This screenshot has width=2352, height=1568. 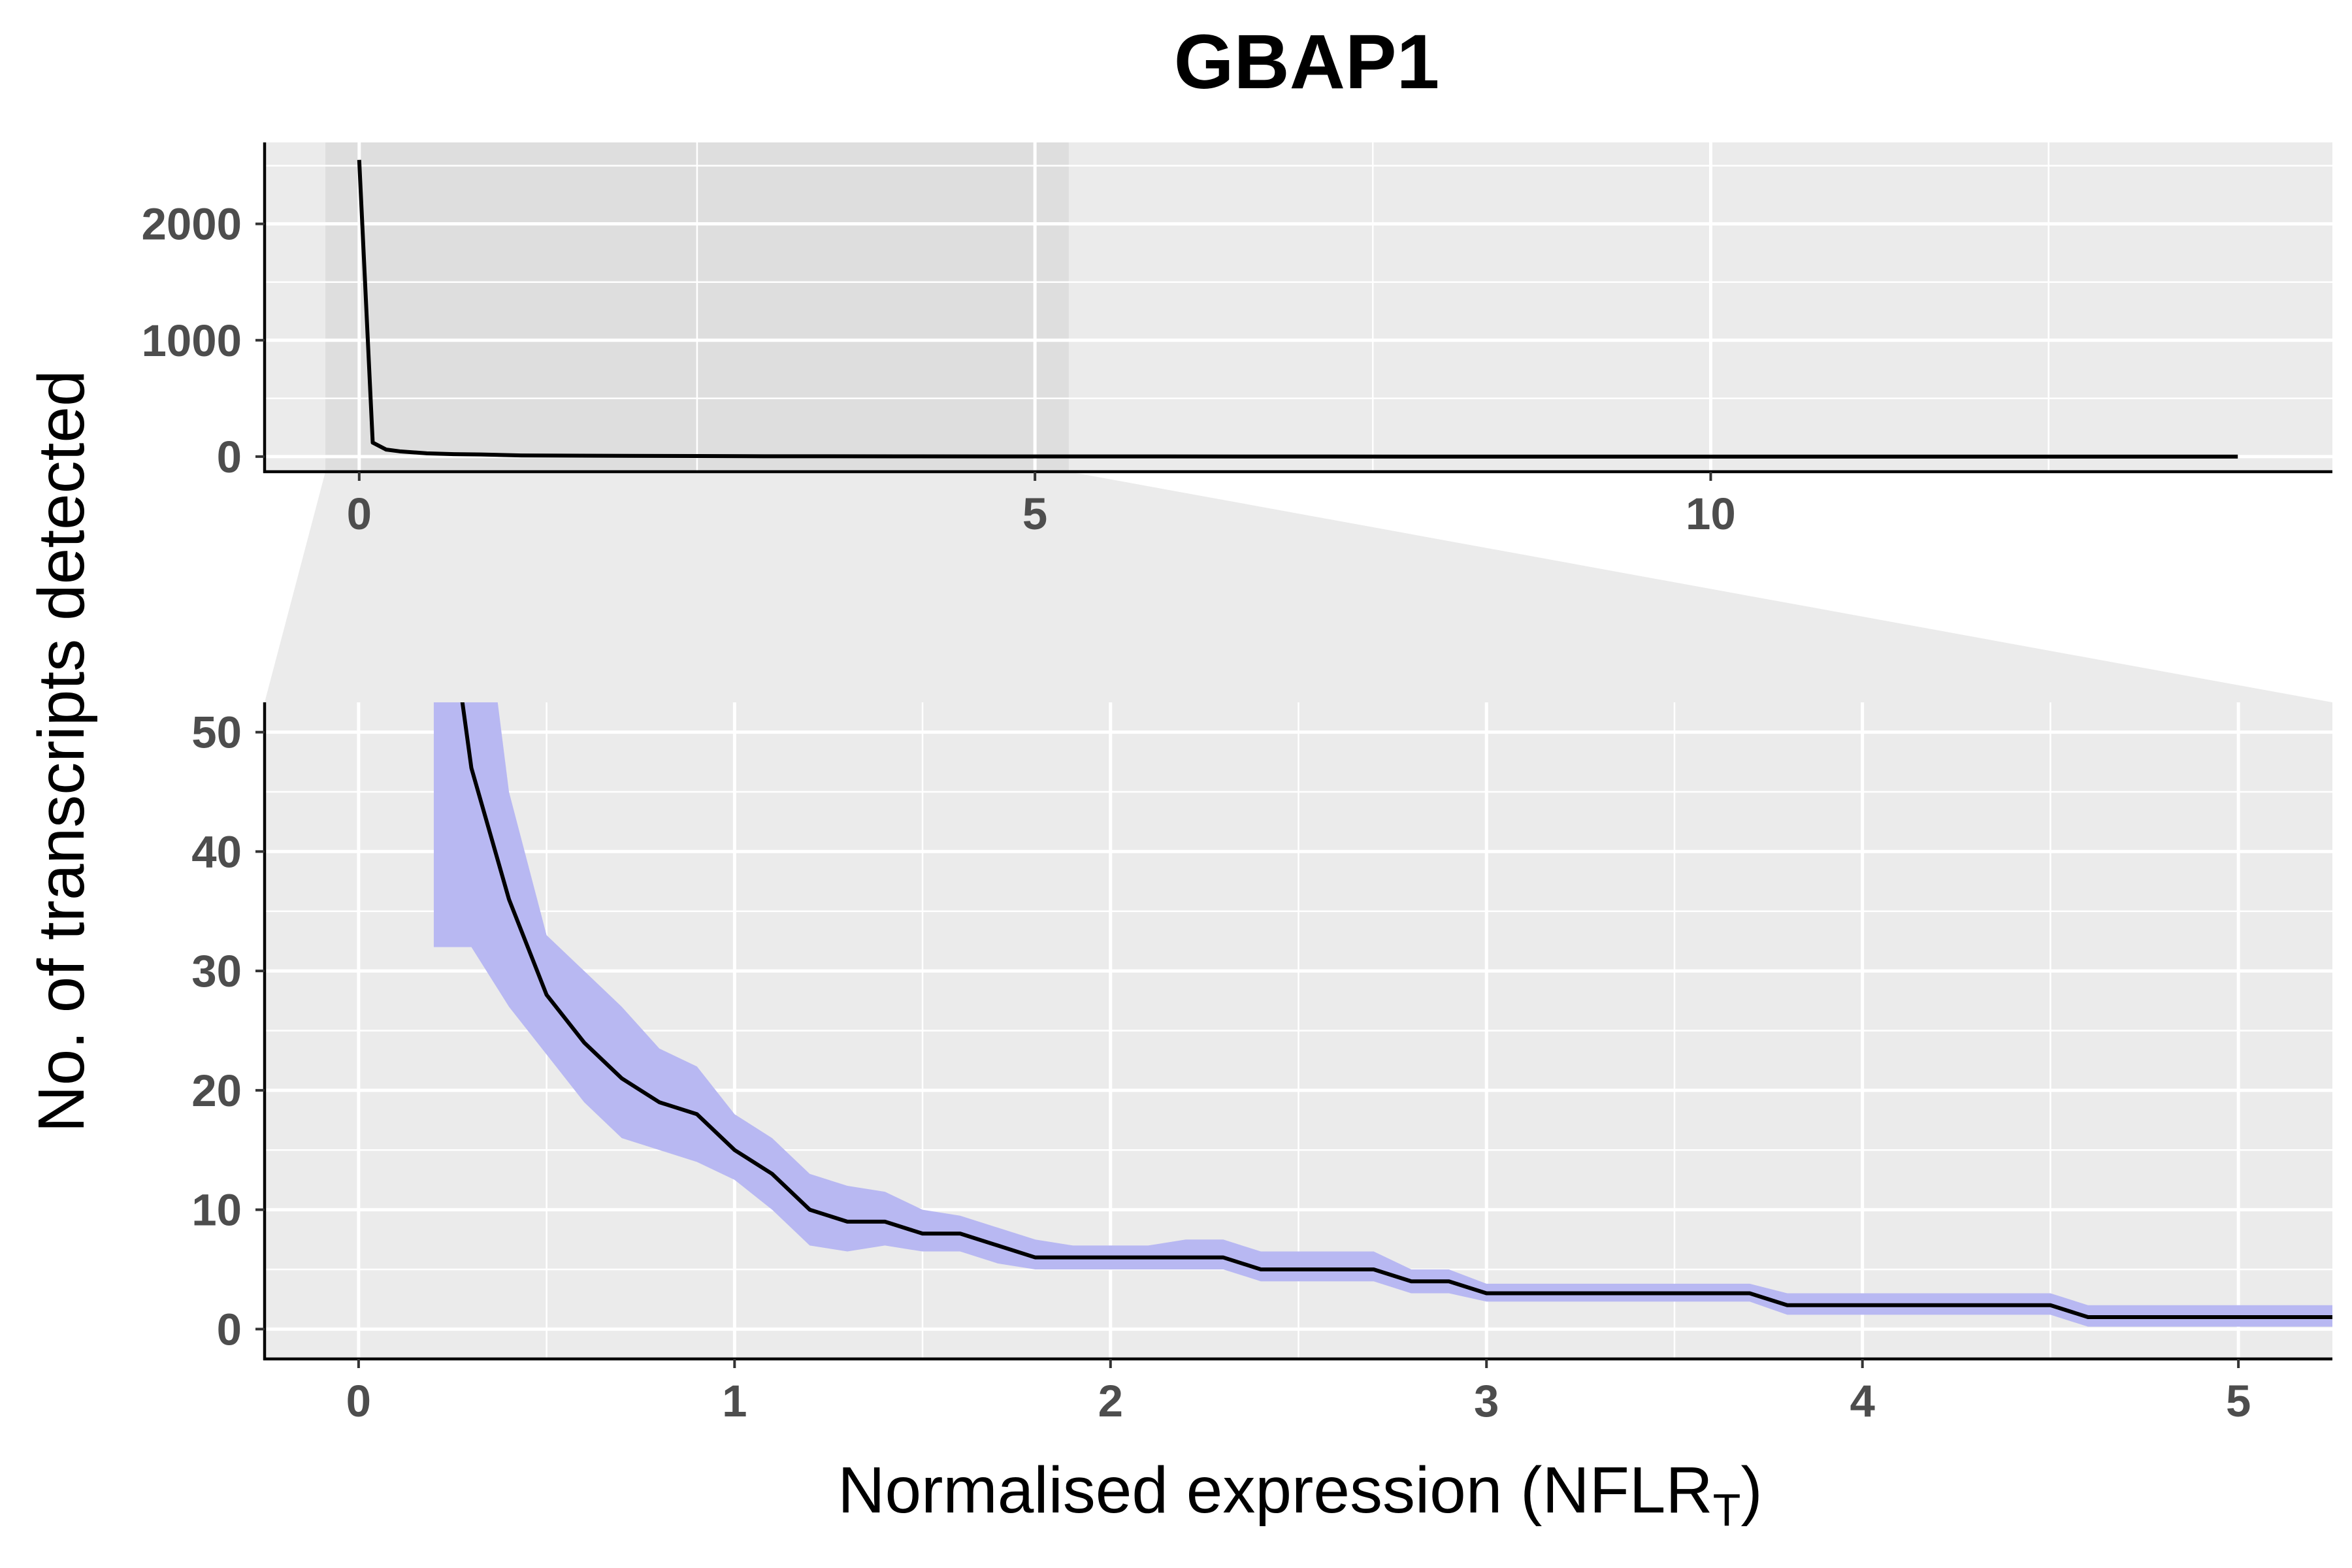 What do you see at coordinates (1862, 1401) in the screenshot?
I see `zoom-x-tick-label: 4` at bounding box center [1862, 1401].